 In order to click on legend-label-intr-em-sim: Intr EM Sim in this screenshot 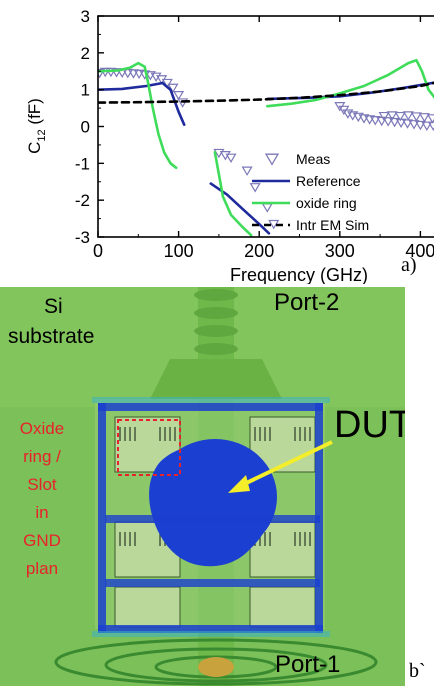, I will do `click(332, 225)`.